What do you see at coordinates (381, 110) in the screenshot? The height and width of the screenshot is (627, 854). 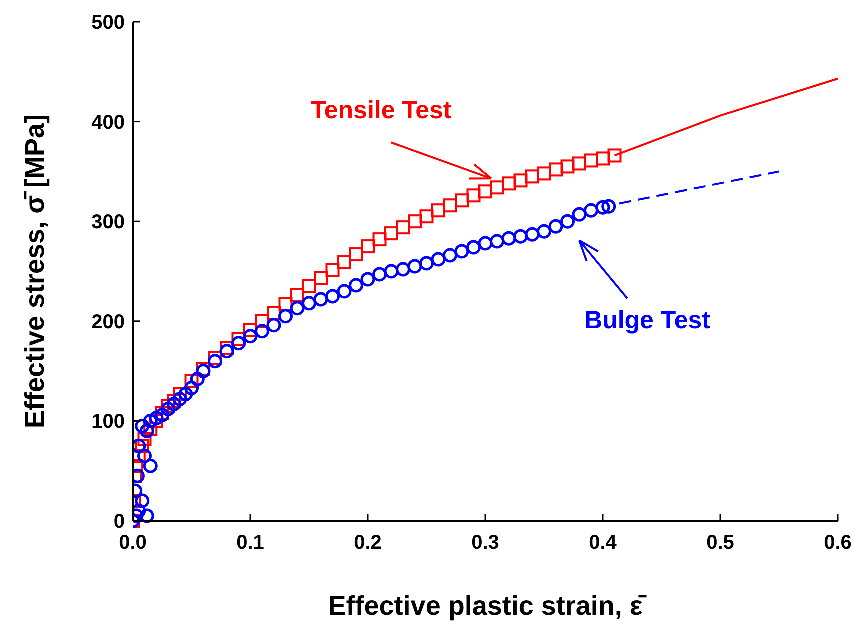 I see `annotation: Tensile Test` at bounding box center [381, 110].